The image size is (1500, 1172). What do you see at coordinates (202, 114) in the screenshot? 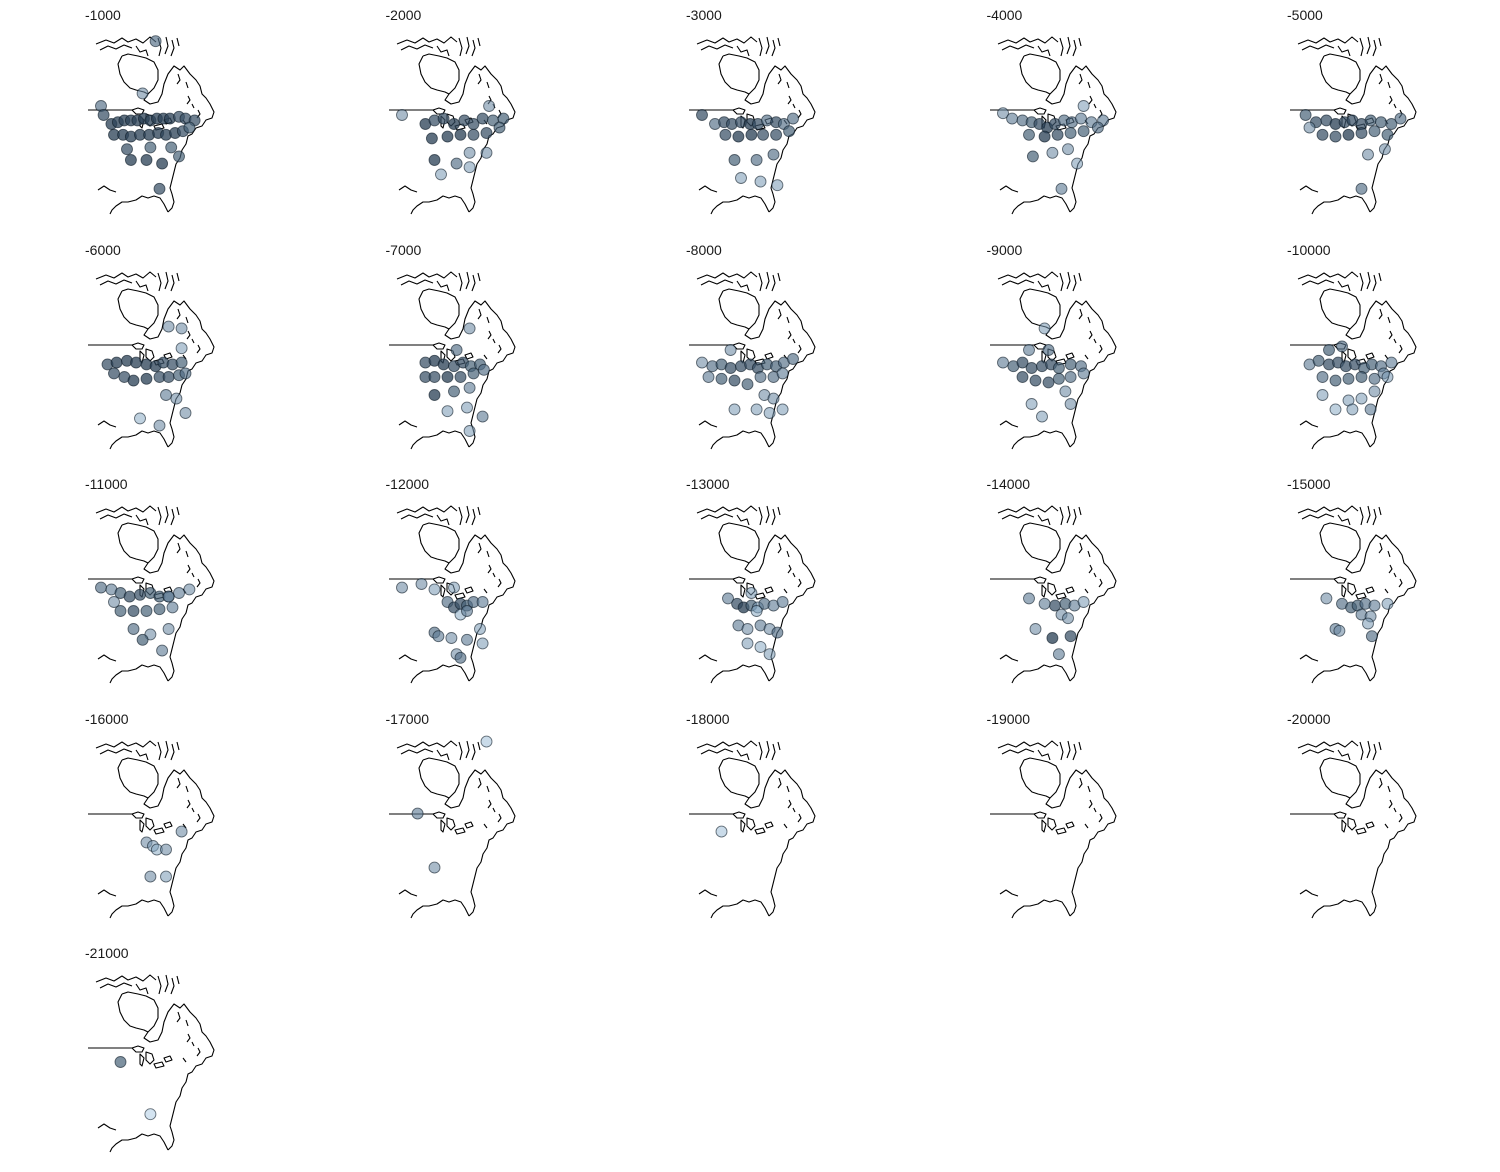
I see `map-panel: -1000` at bounding box center [202, 114].